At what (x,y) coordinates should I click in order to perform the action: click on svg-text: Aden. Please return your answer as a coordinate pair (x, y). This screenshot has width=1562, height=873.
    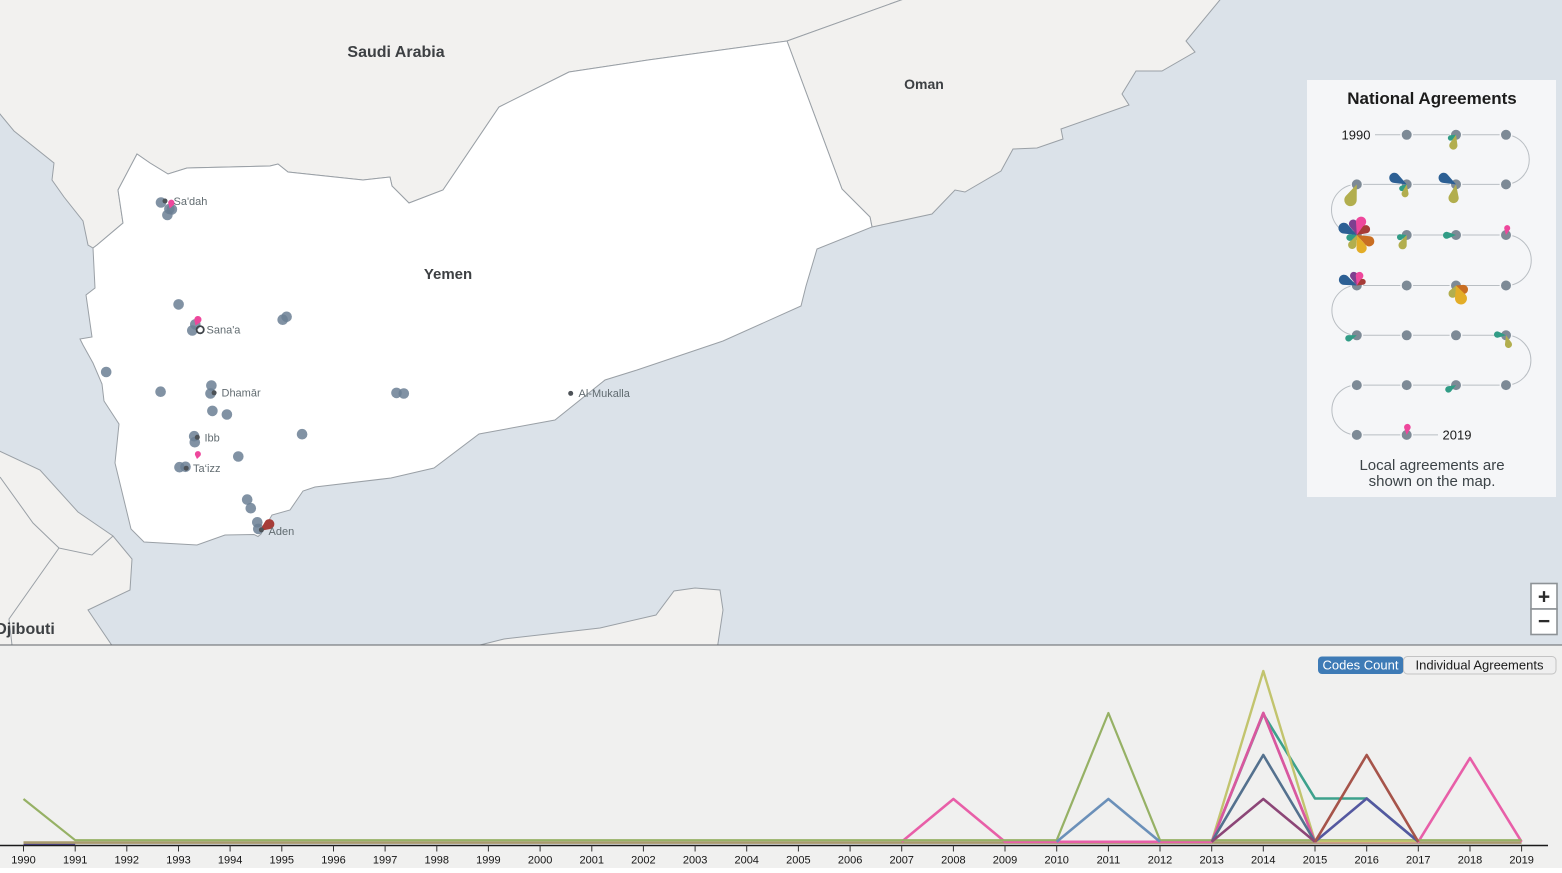
    Looking at the image, I should click on (282, 532).